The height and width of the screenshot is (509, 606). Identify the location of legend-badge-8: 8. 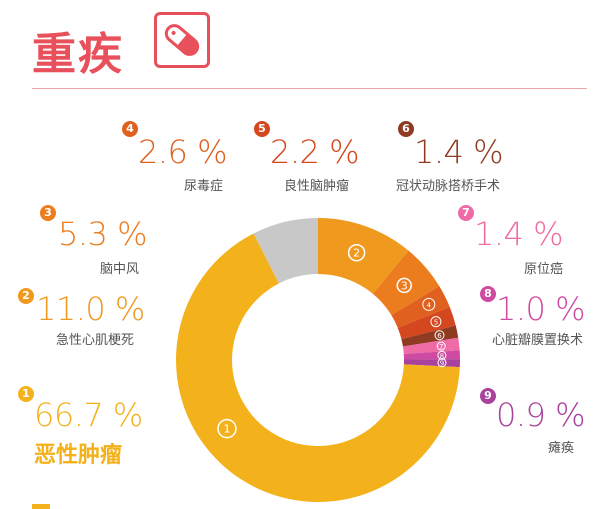
(488, 294).